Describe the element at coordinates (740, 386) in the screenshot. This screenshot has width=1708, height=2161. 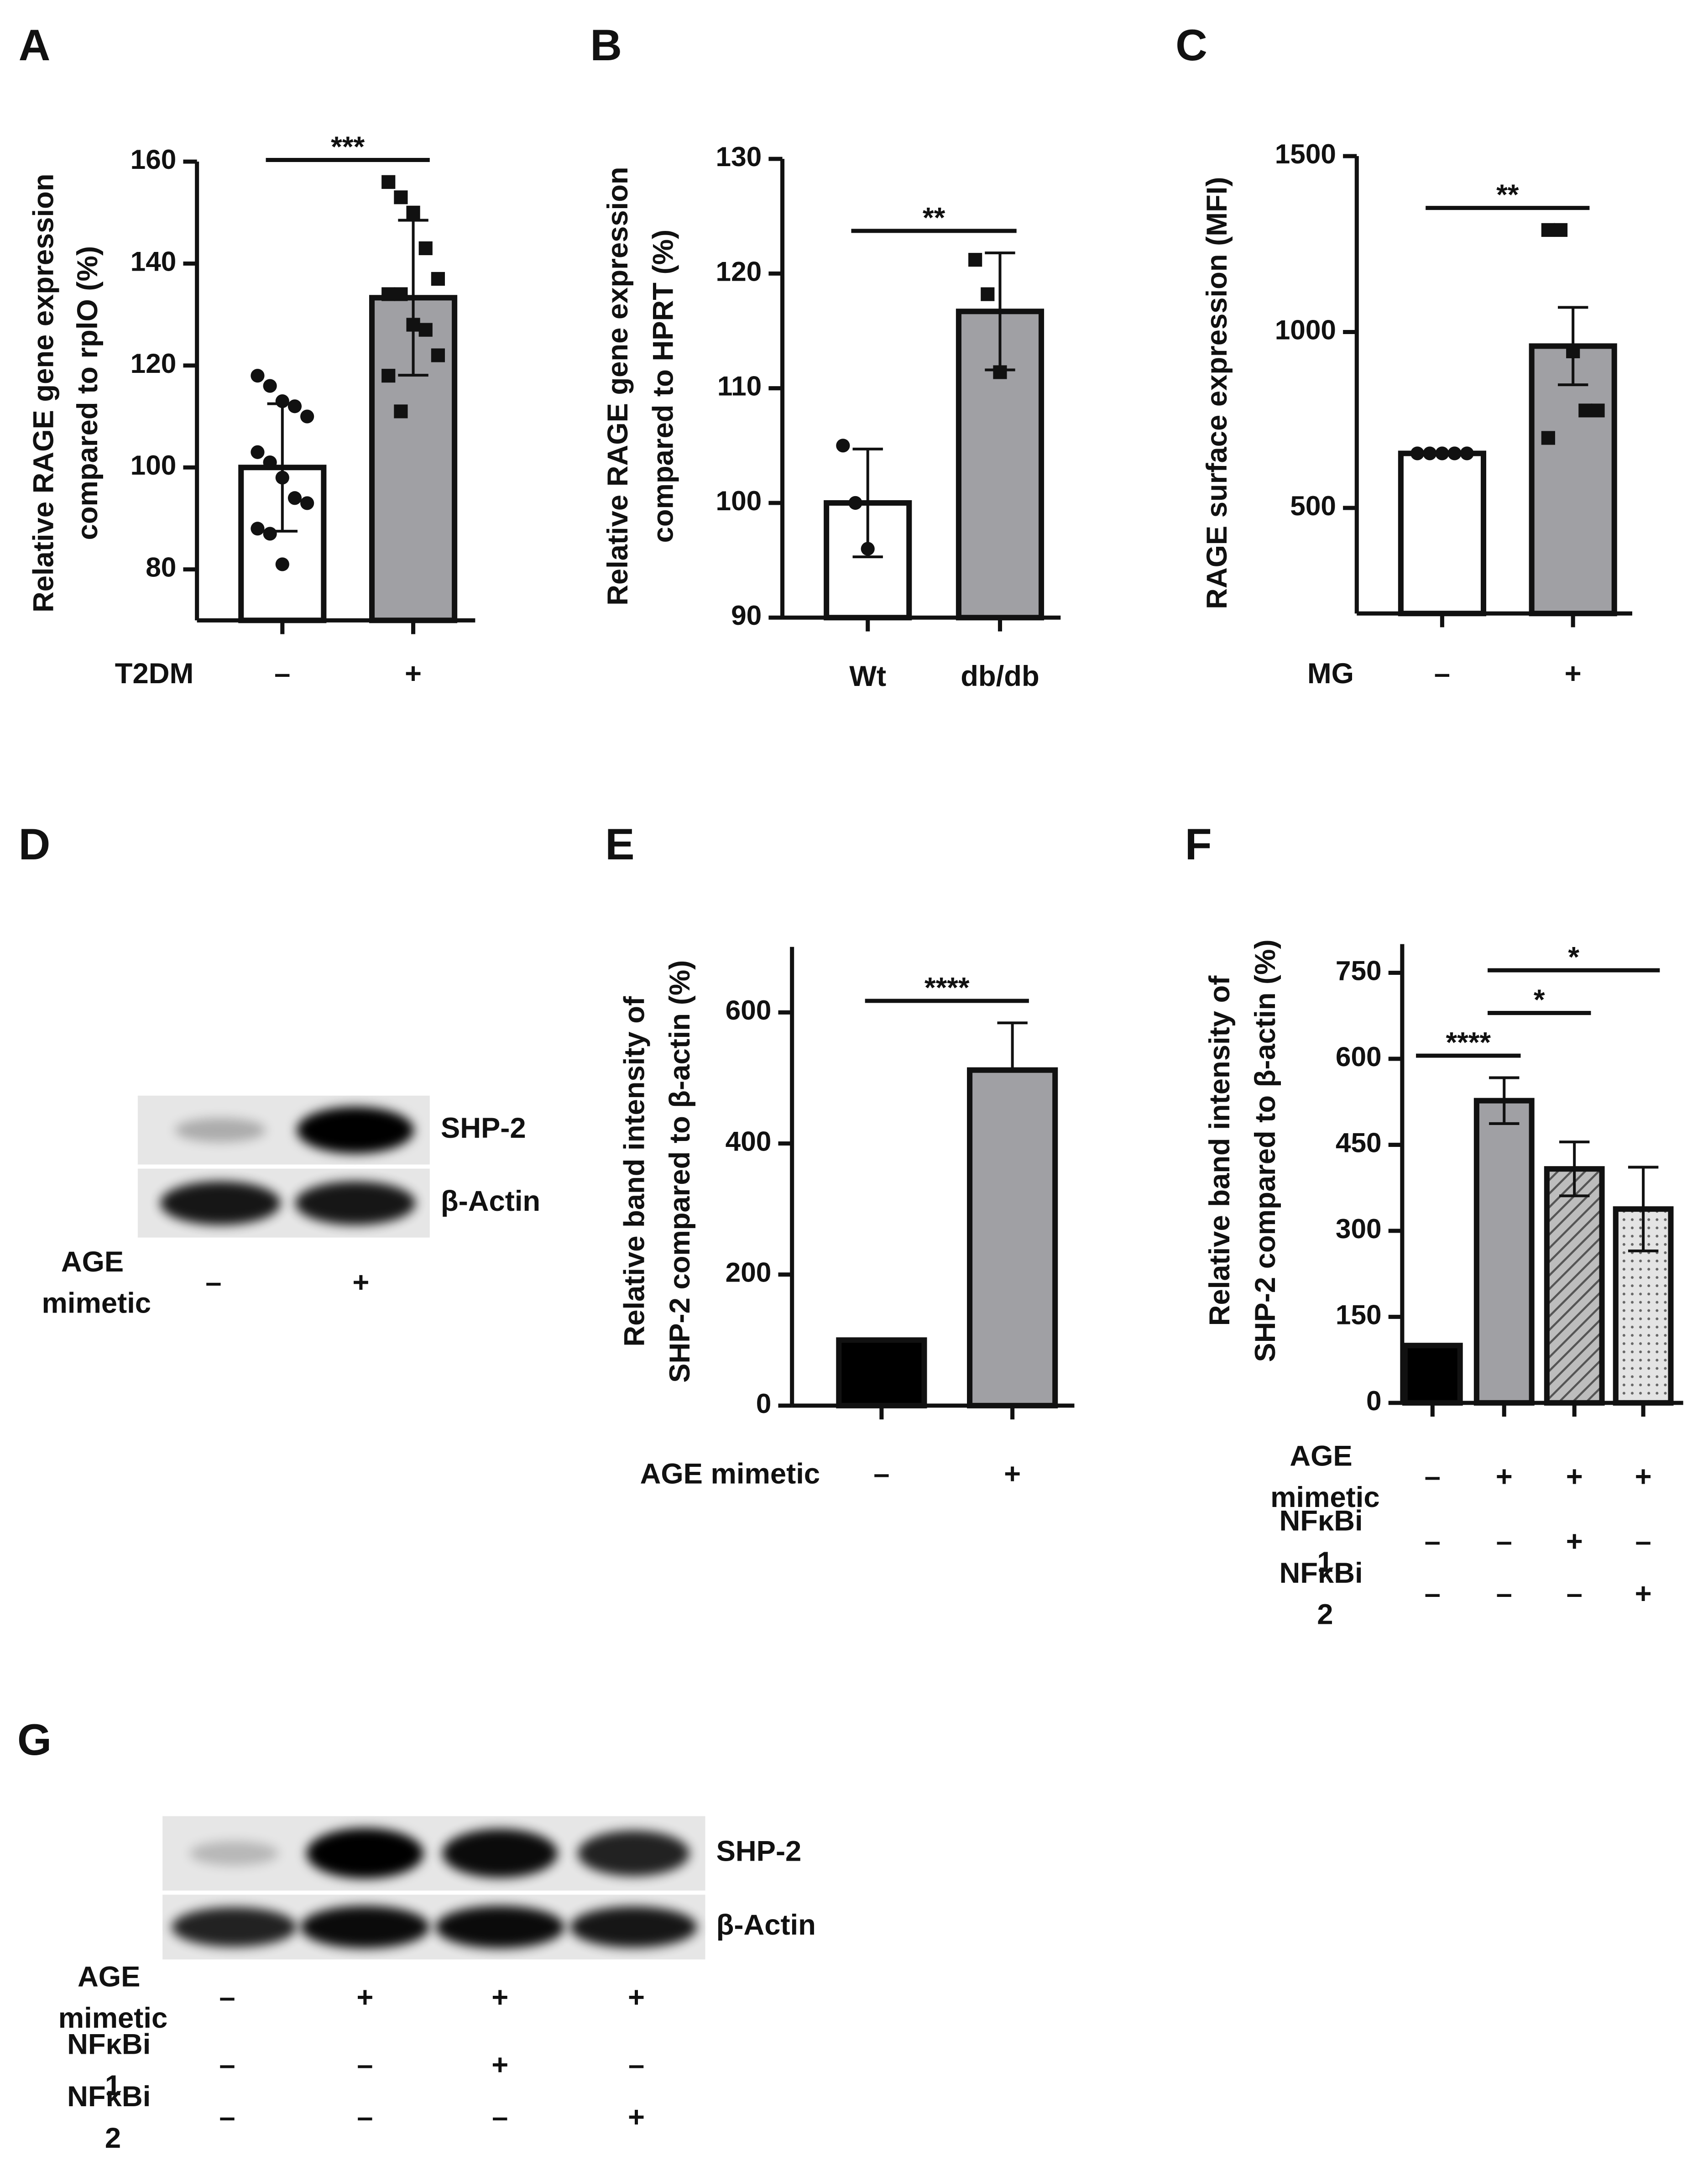
I see `y-tick-label: 110` at that location.